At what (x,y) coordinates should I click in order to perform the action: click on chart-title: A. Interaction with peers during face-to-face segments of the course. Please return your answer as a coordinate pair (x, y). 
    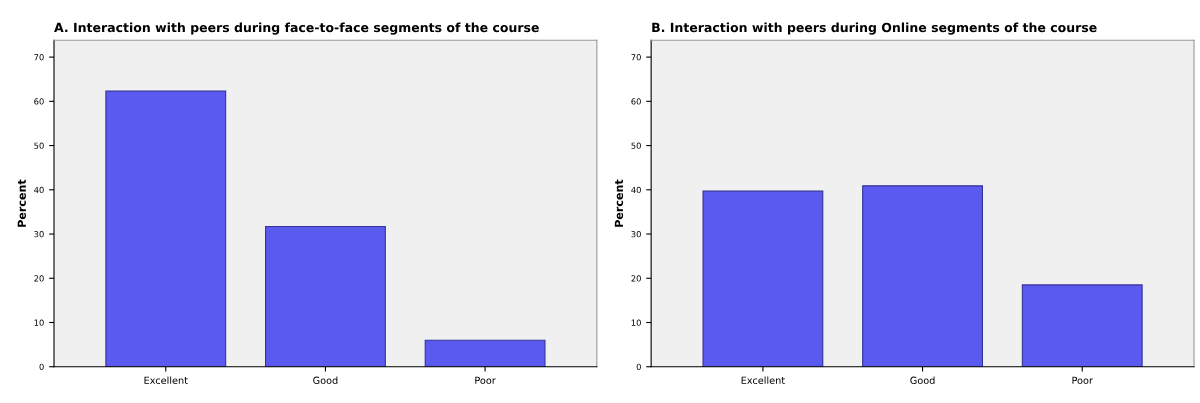
    Looking at the image, I should click on (296, 28).